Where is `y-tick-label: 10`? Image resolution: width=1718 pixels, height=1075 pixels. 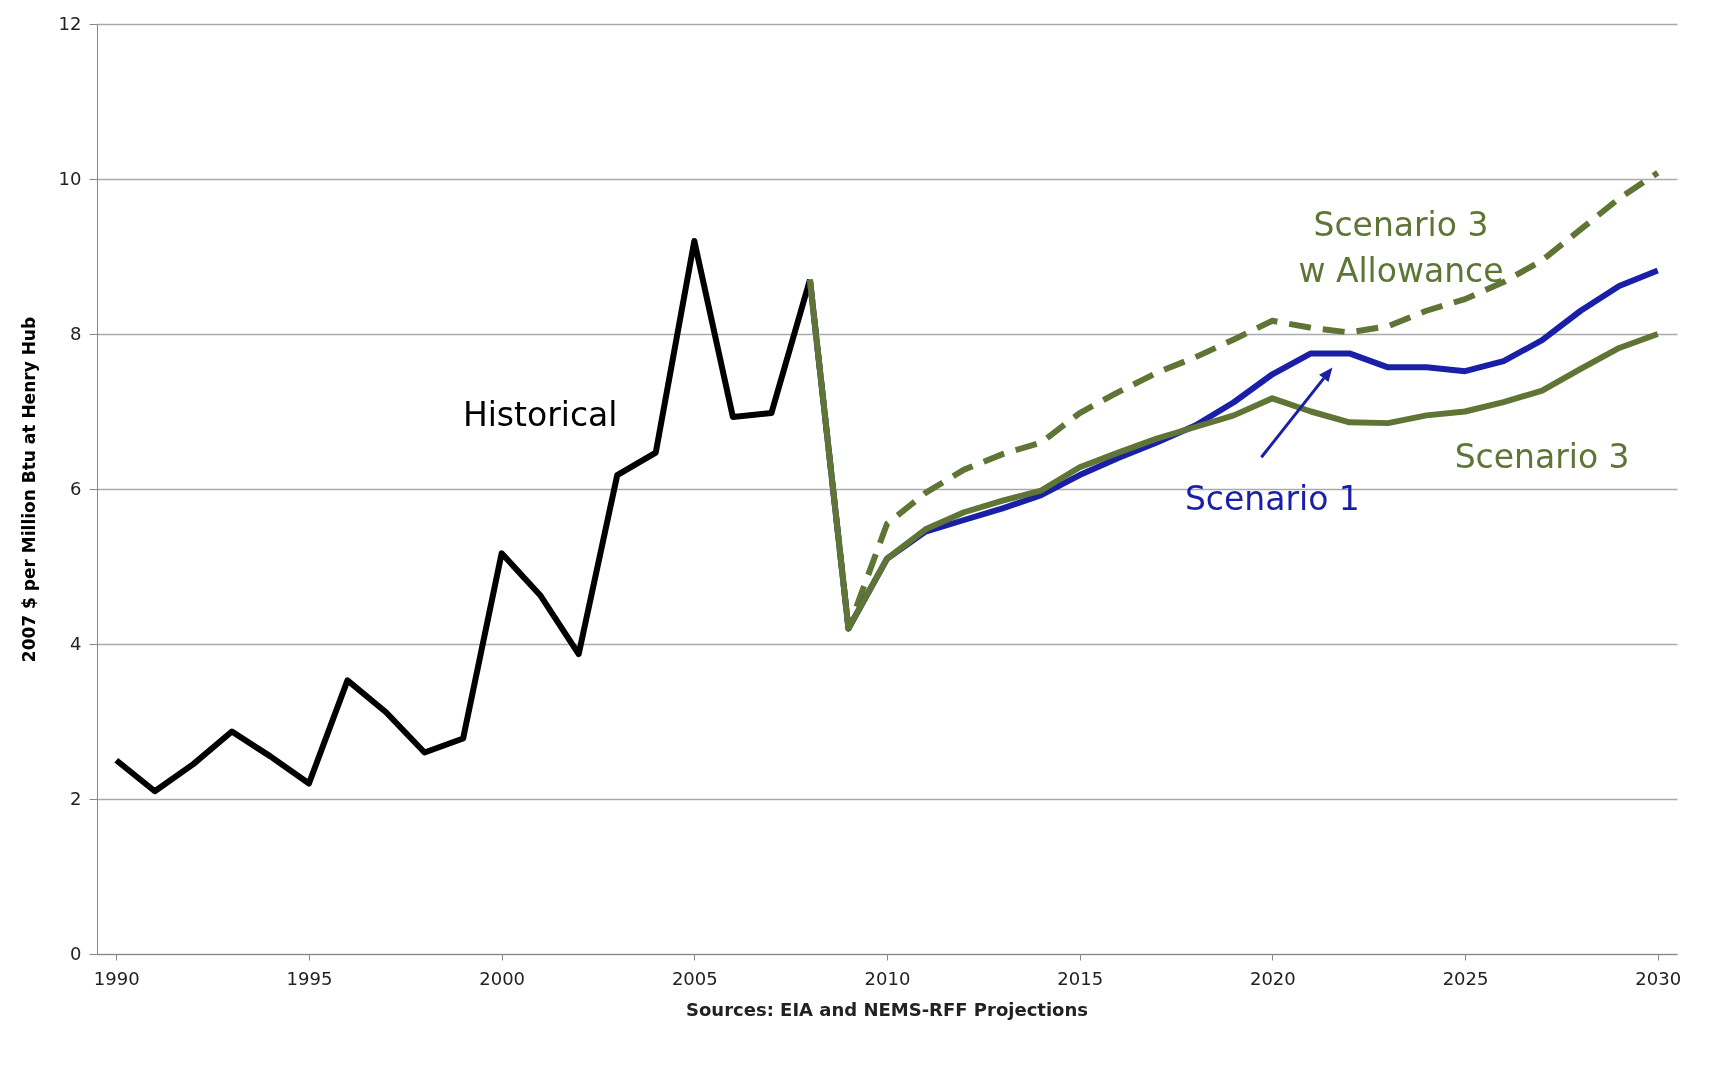 y-tick-label: 10 is located at coordinates (70, 178).